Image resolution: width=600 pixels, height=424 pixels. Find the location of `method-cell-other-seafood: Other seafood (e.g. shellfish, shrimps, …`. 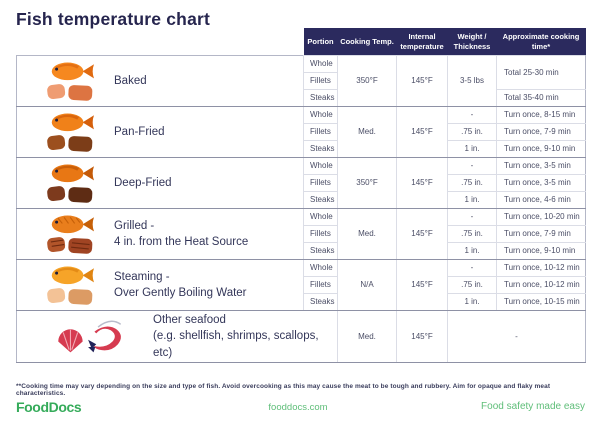

method-cell-other-seafood: Other seafood (e.g. shellfish, shrimps, … is located at coordinates (177, 336).